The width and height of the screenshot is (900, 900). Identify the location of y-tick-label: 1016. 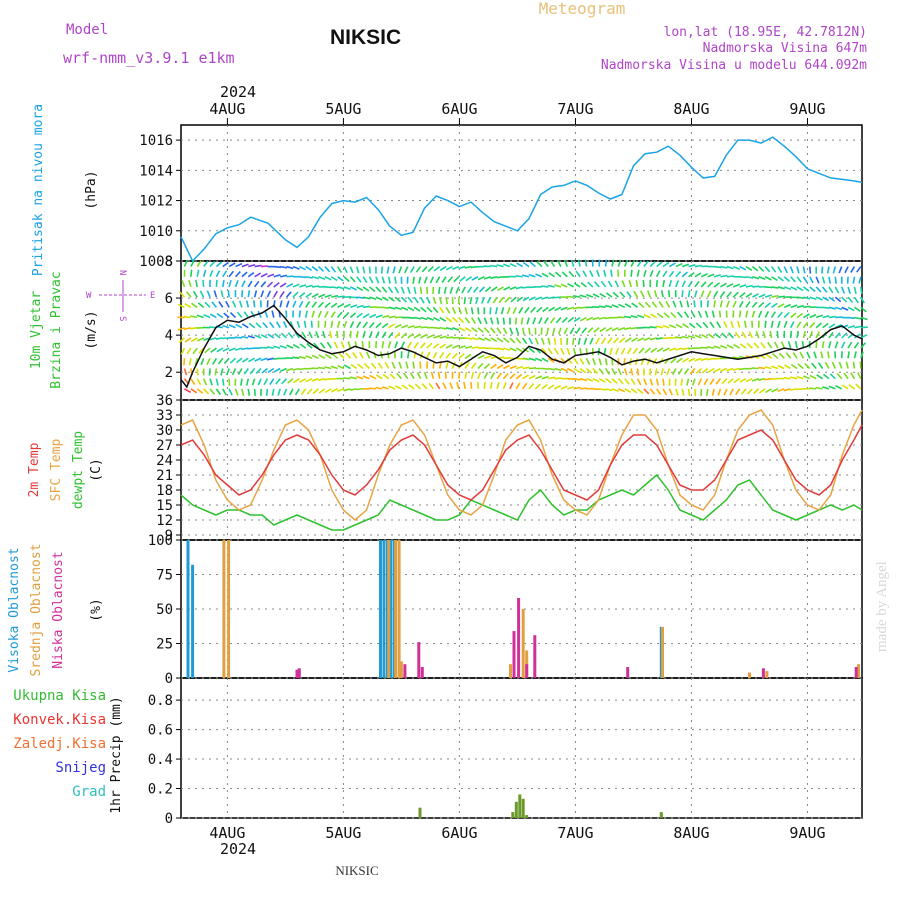
(156, 141).